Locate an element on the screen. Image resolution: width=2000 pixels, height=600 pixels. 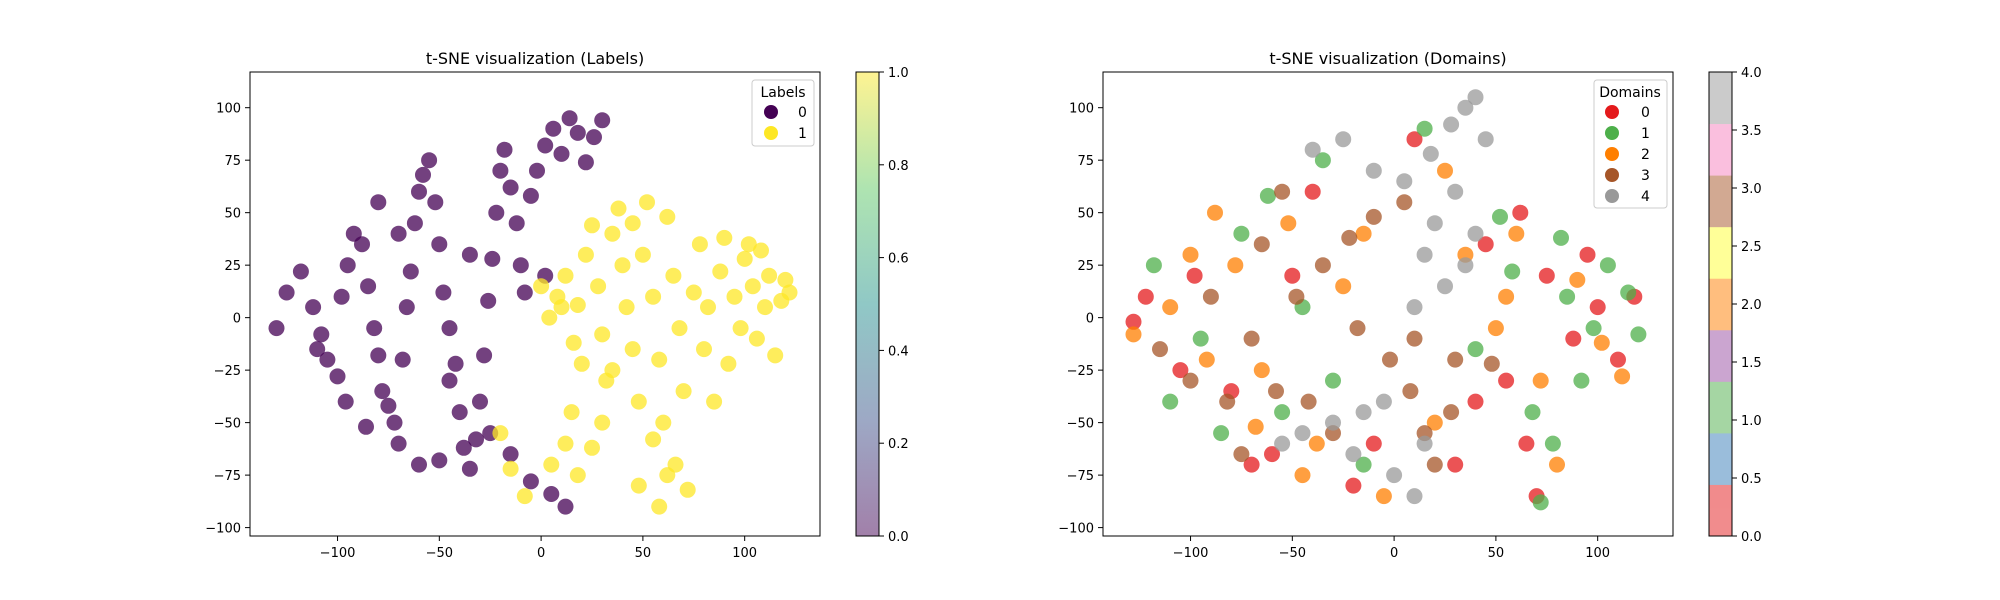
colorbar-tick-label: 0.5 is located at coordinates (1751, 479).